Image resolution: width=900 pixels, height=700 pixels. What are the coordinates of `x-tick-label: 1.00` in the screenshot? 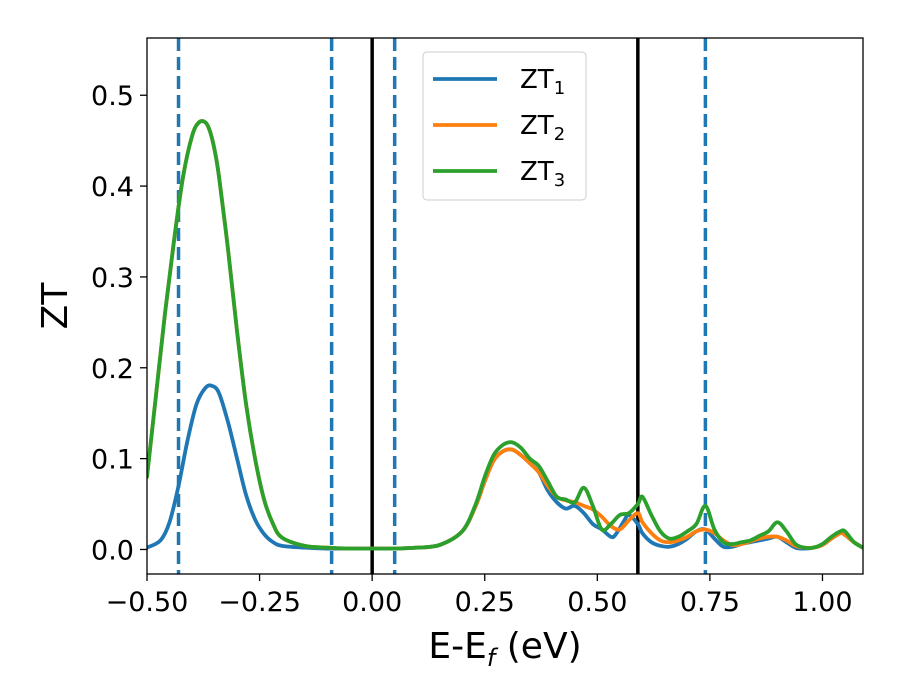 It's located at (822, 602).